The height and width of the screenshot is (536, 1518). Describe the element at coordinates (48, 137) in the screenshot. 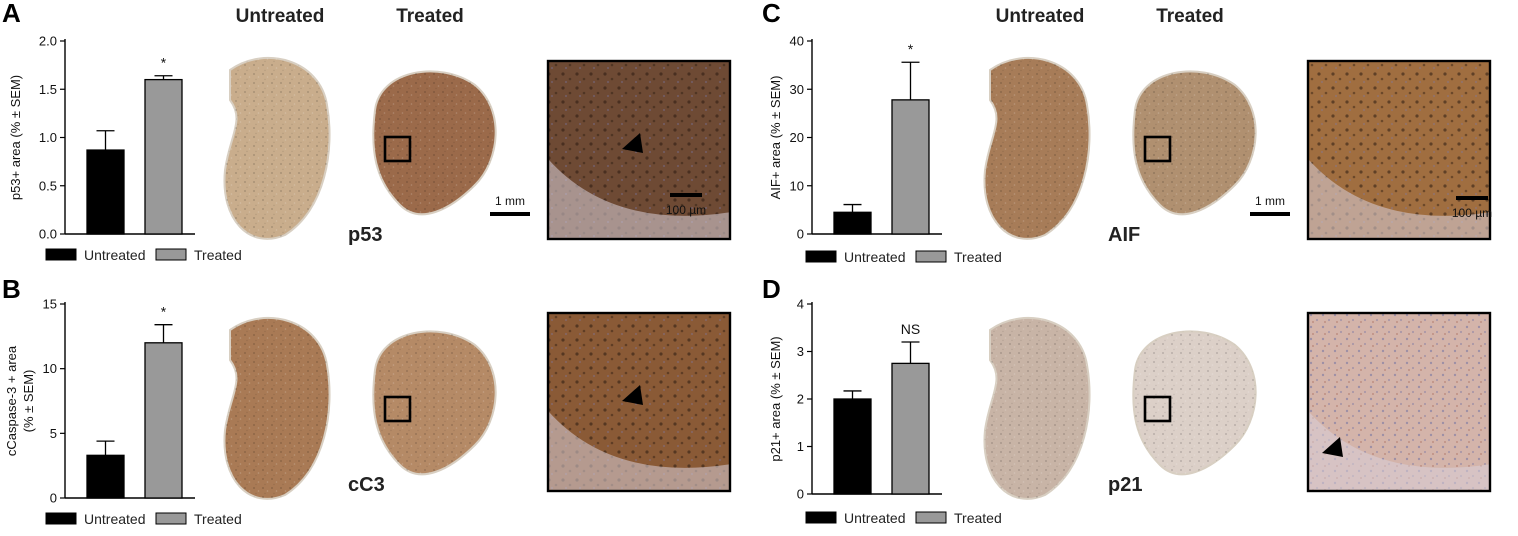

I see `y-tick-label: 1.0` at that location.